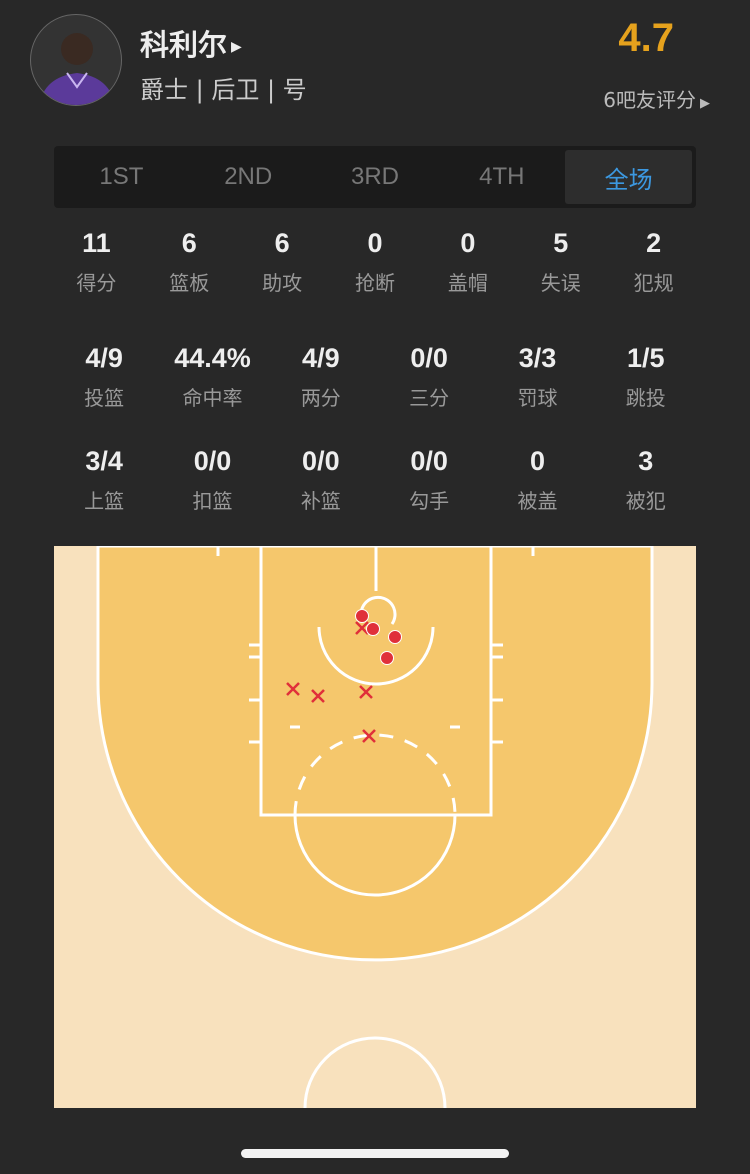  Describe the element at coordinates (649, 100) in the screenshot. I see `rating-count: 6吧友评分` at that location.